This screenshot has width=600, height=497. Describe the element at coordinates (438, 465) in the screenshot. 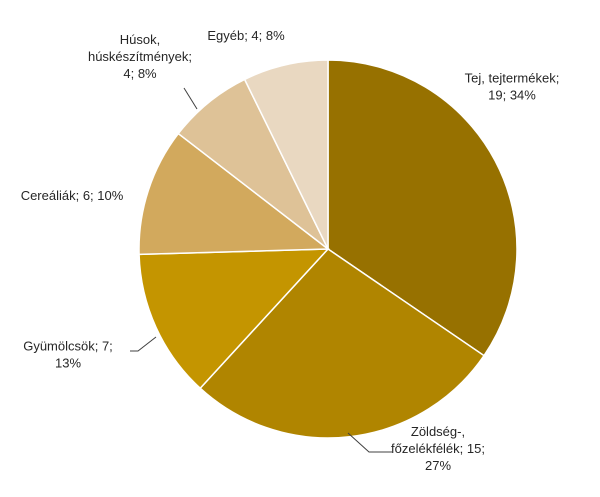

I see `data-label-line: 27%` at that location.